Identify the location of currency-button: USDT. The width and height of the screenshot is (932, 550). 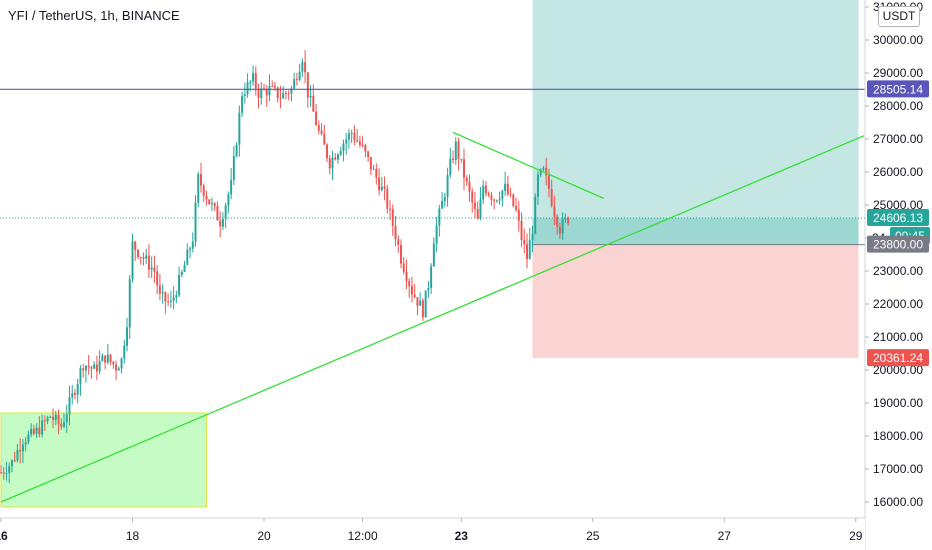
(899, 16).